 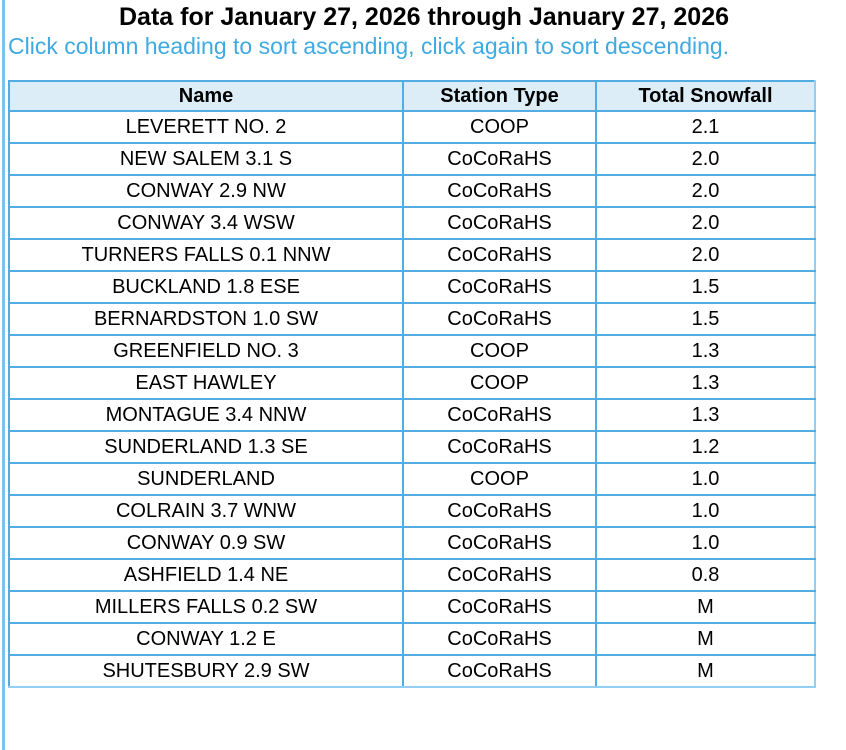 I want to click on name-cell: SUNDERLAND 1.3 SE, so click(x=206, y=447).